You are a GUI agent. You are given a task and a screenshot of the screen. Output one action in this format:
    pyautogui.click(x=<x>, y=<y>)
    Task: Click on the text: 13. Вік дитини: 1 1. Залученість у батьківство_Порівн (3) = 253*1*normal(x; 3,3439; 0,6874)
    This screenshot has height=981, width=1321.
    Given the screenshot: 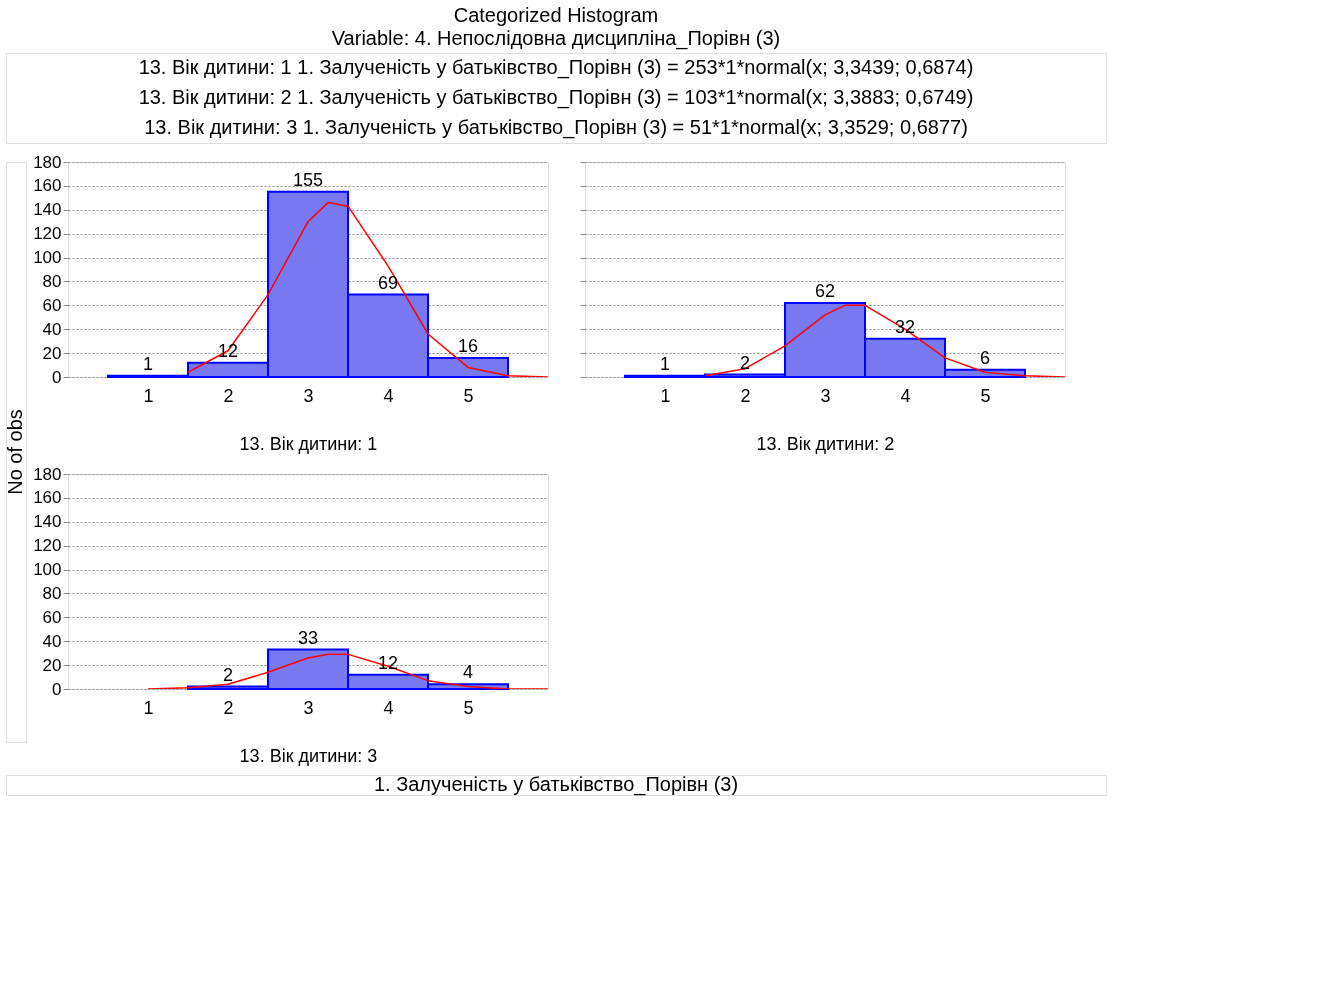 What is the action you would take?
    pyautogui.click(x=556, y=67)
    